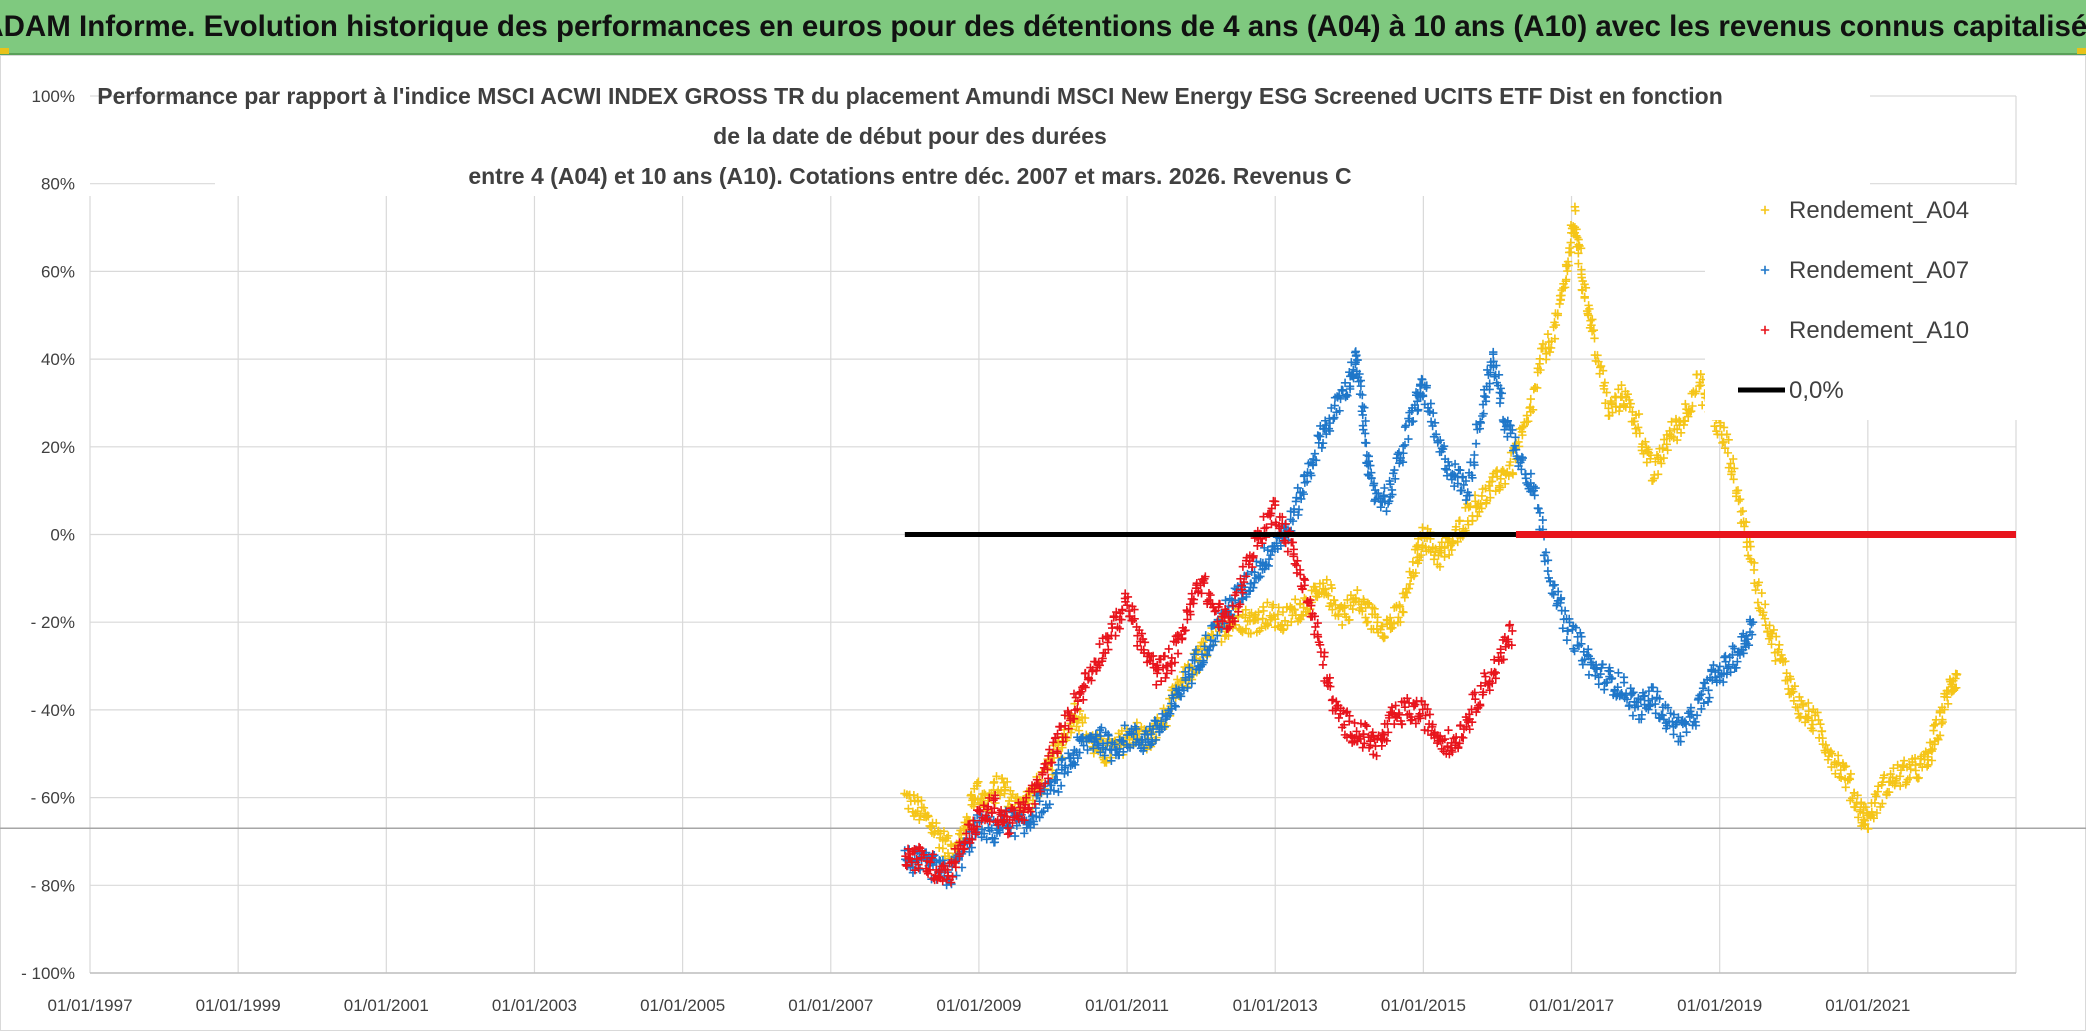 The image size is (2086, 1031). I want to click on x-tick-label: 01/01/2017, so click(1571, 1005).